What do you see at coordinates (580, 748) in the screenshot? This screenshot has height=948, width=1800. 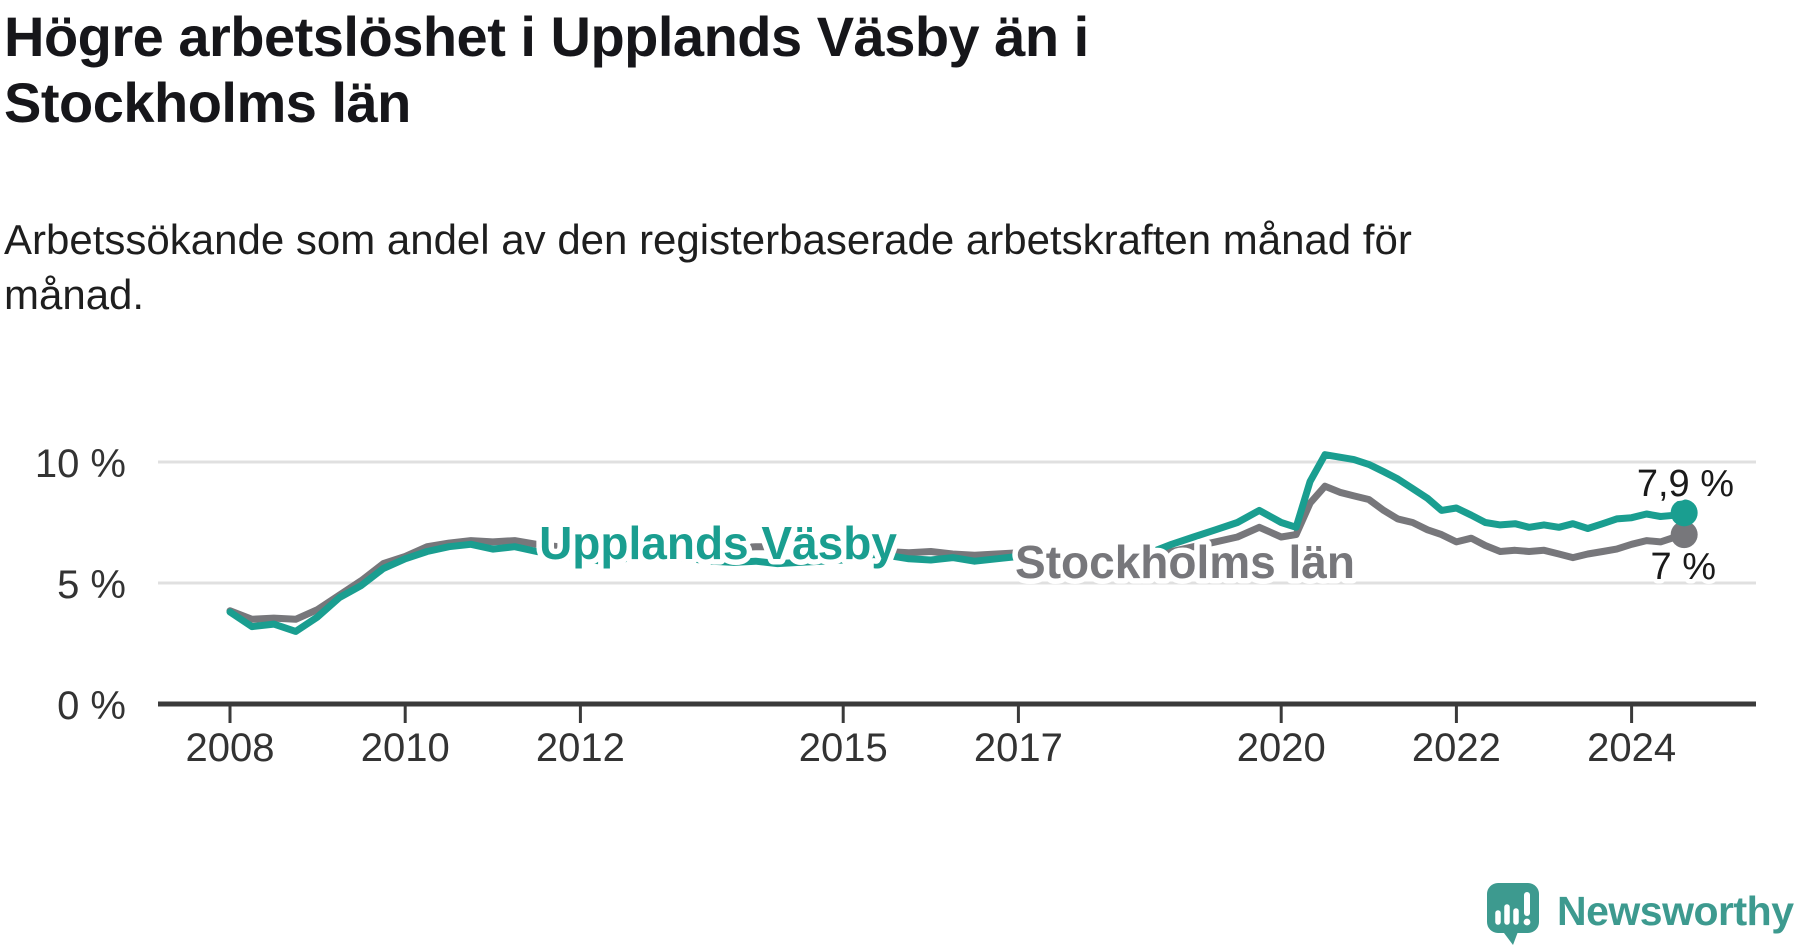 I see `x-axis-label-2012: 2012` at bounding box center [580, 748].